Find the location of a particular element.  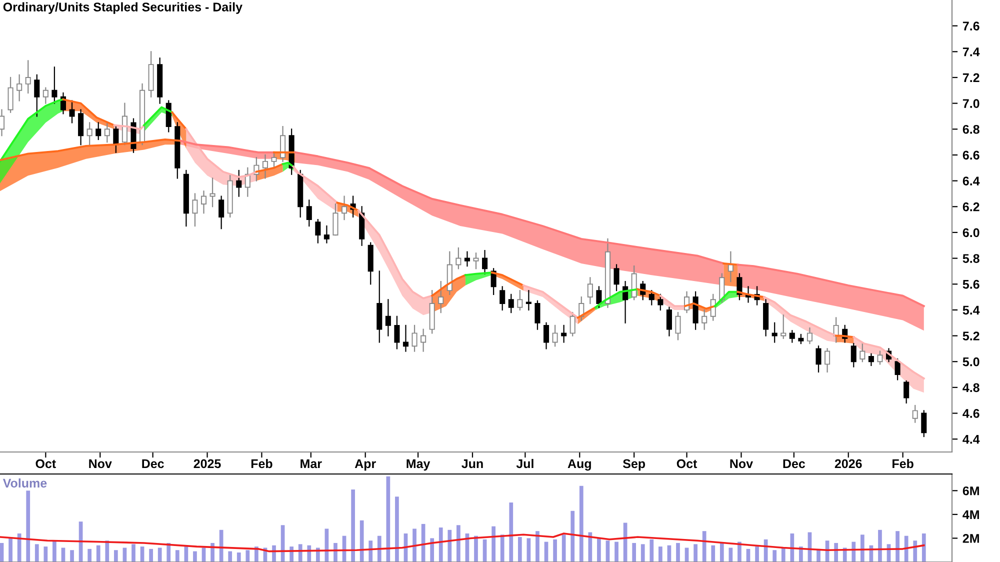

y-tick-label: 6.4 is located at coordinates (971, 181).